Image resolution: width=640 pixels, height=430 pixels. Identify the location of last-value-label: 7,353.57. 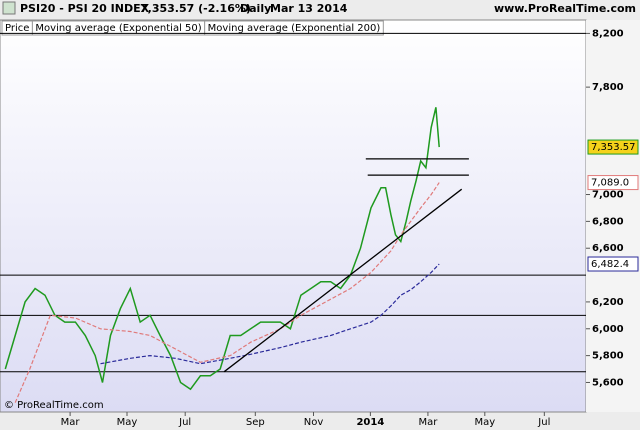
(613, 147).